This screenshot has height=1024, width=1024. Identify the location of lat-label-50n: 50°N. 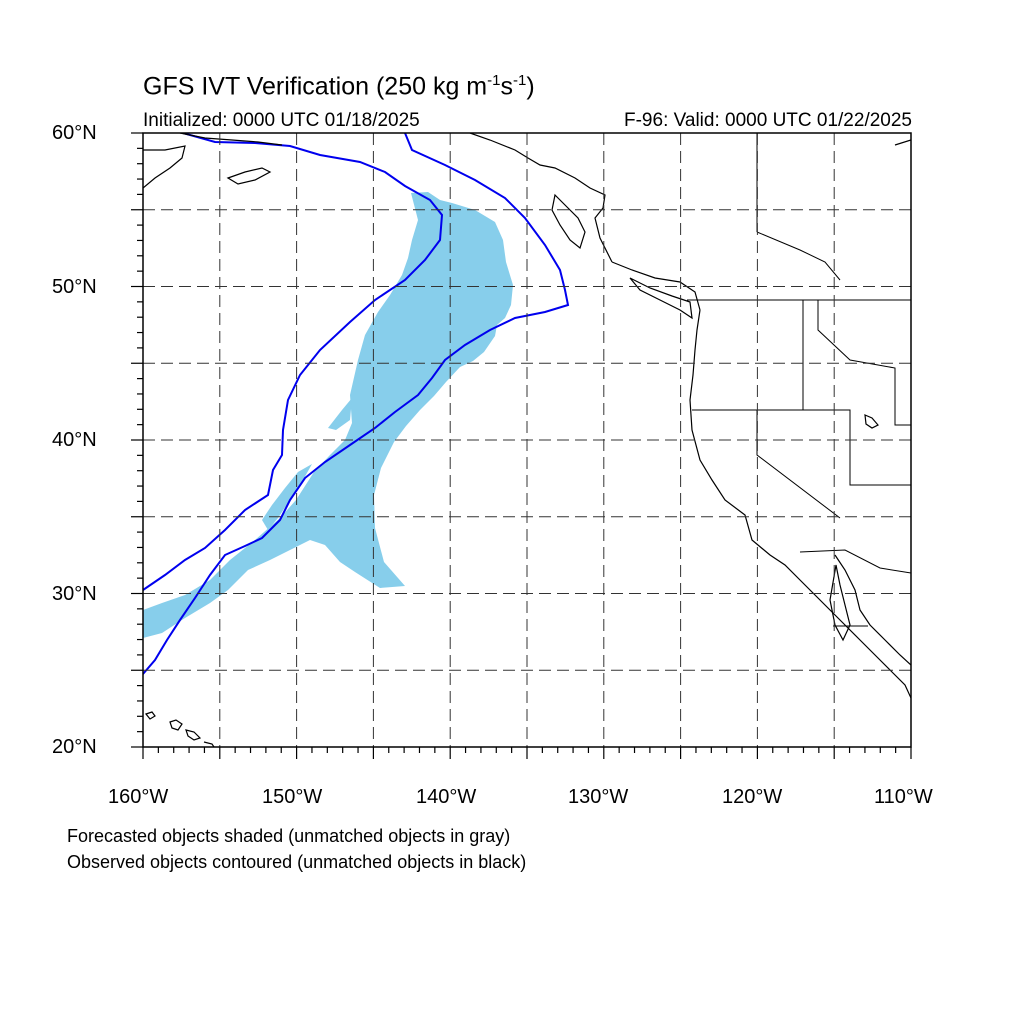
(74, 287).